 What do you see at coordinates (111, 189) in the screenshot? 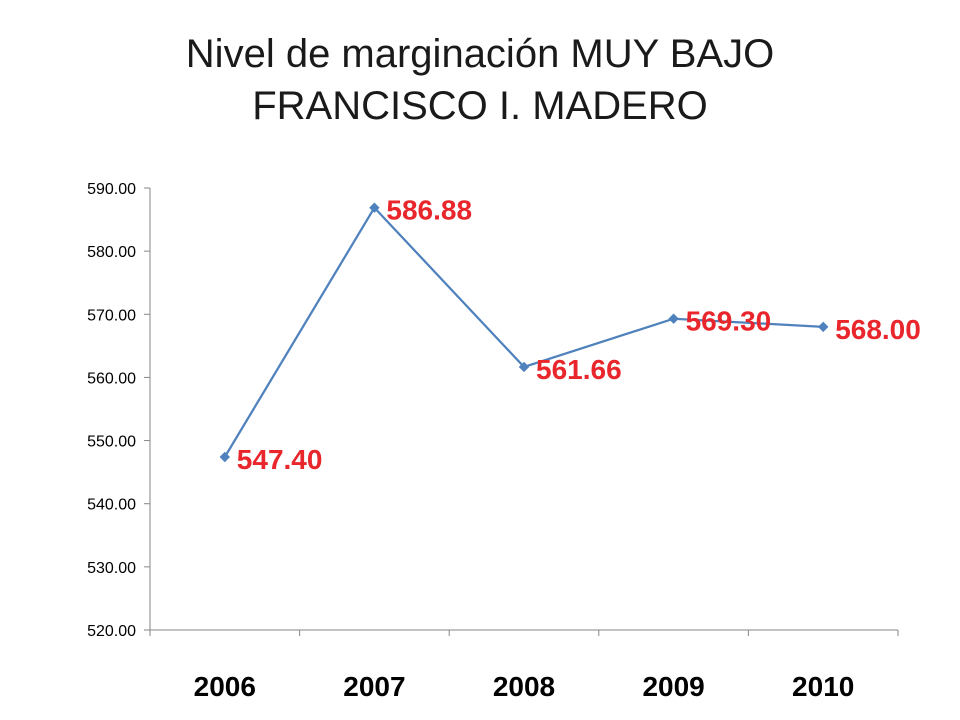
I see `y-tick-label: 590.00` at bounding box center [111, 189].